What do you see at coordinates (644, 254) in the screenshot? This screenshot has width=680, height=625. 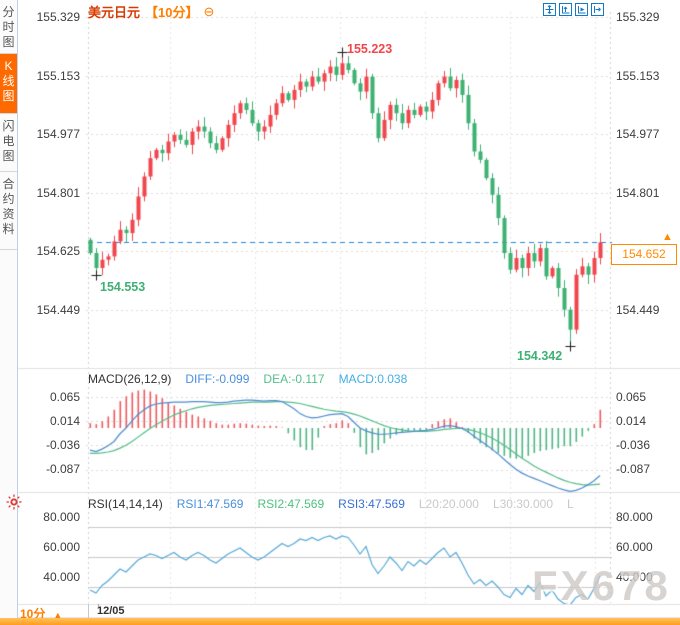 I see `last-price-badge: 154.652` at bounding box center [644, 254].